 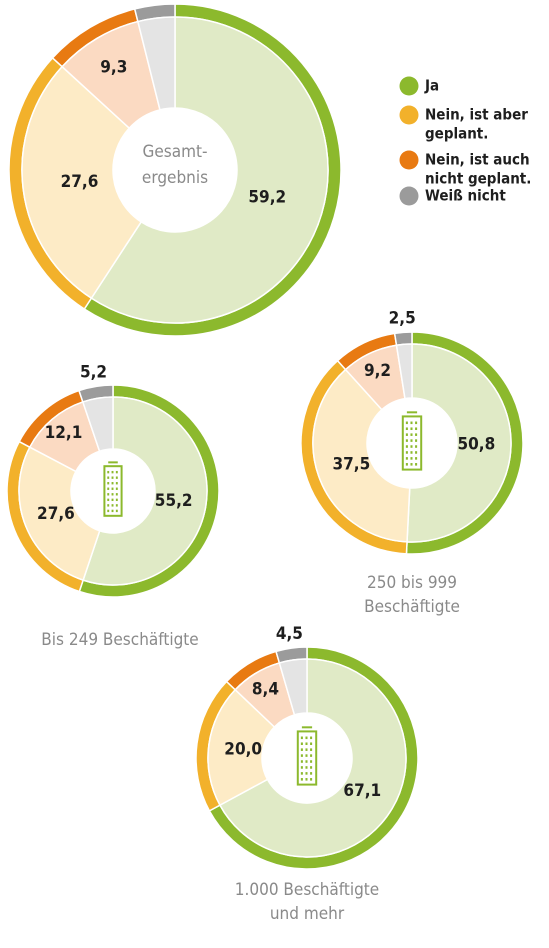 What do you see at coordinates (93, 373) in the screenshot?
I see `value-label: 5,2` at bounding box center [93, 373].